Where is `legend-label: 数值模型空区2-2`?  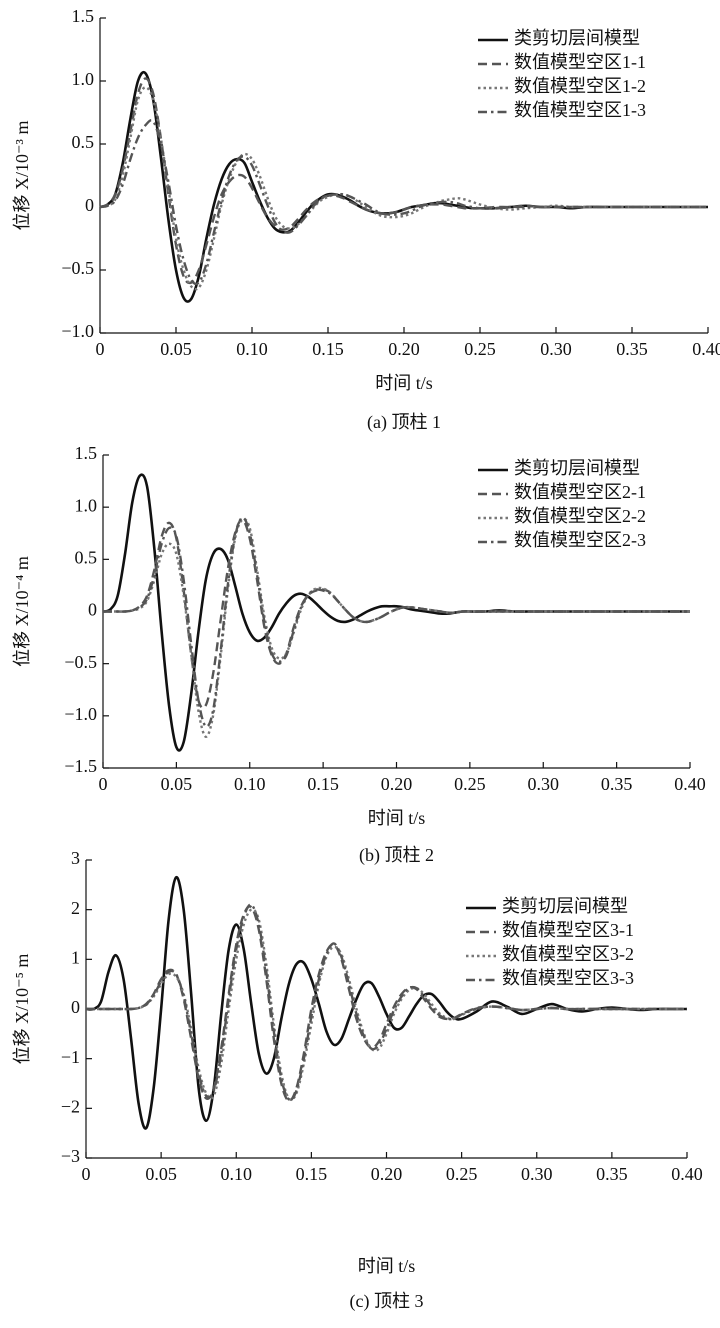
legend-label: 数值模型空区2-2 is located at coordinates (580, 516).